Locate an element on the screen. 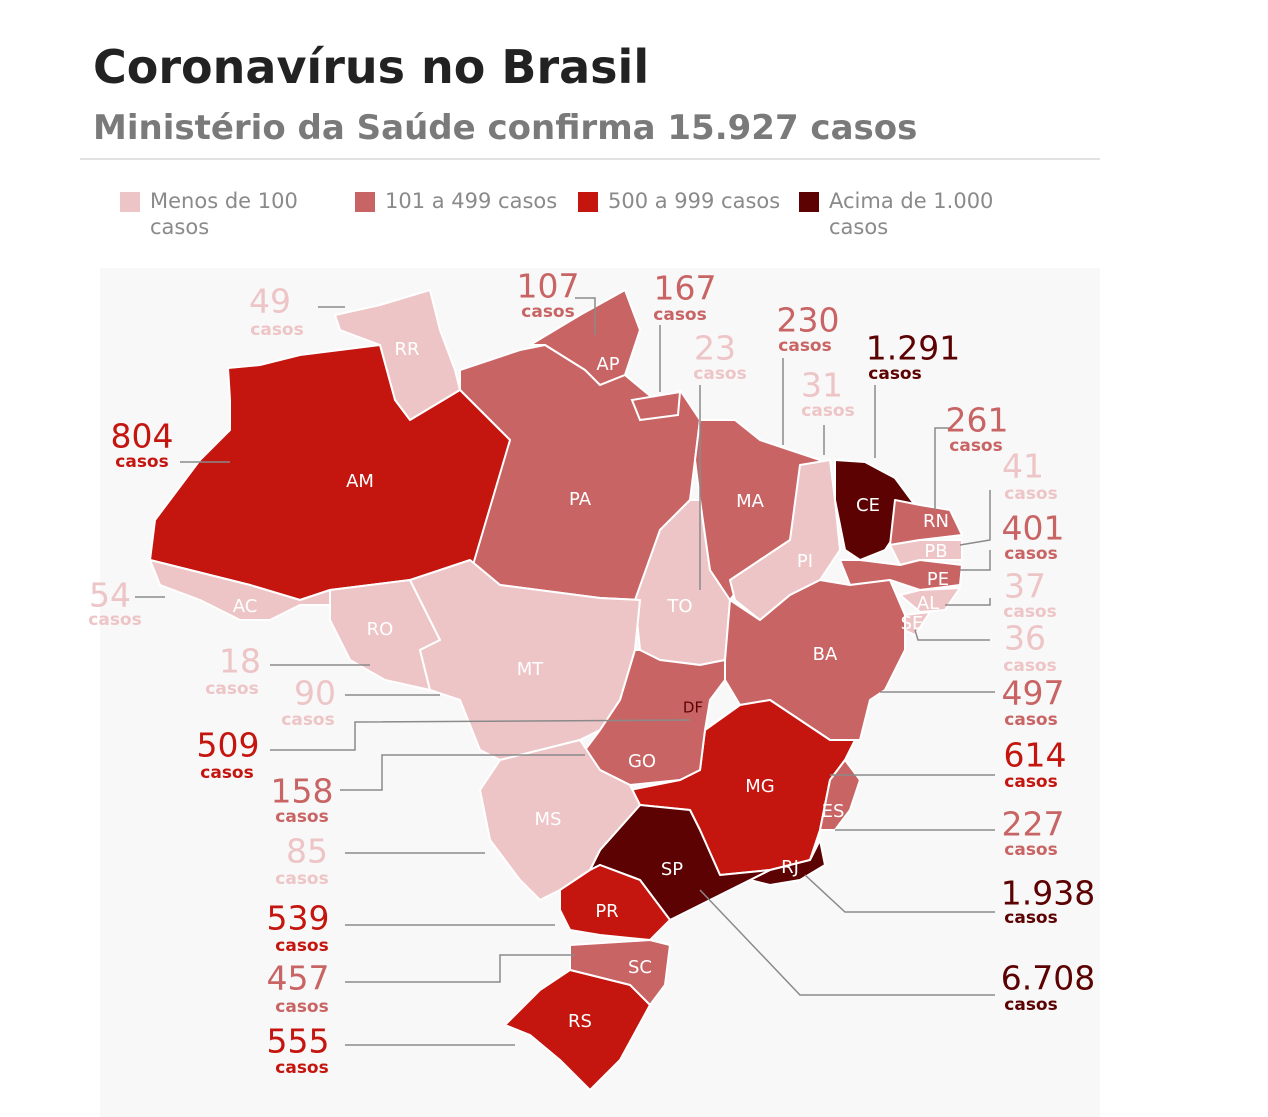 The height and width of the screenshot is (1117, 1268). legend-item: 500 a 999 casos is located at coordinates (680, 201).